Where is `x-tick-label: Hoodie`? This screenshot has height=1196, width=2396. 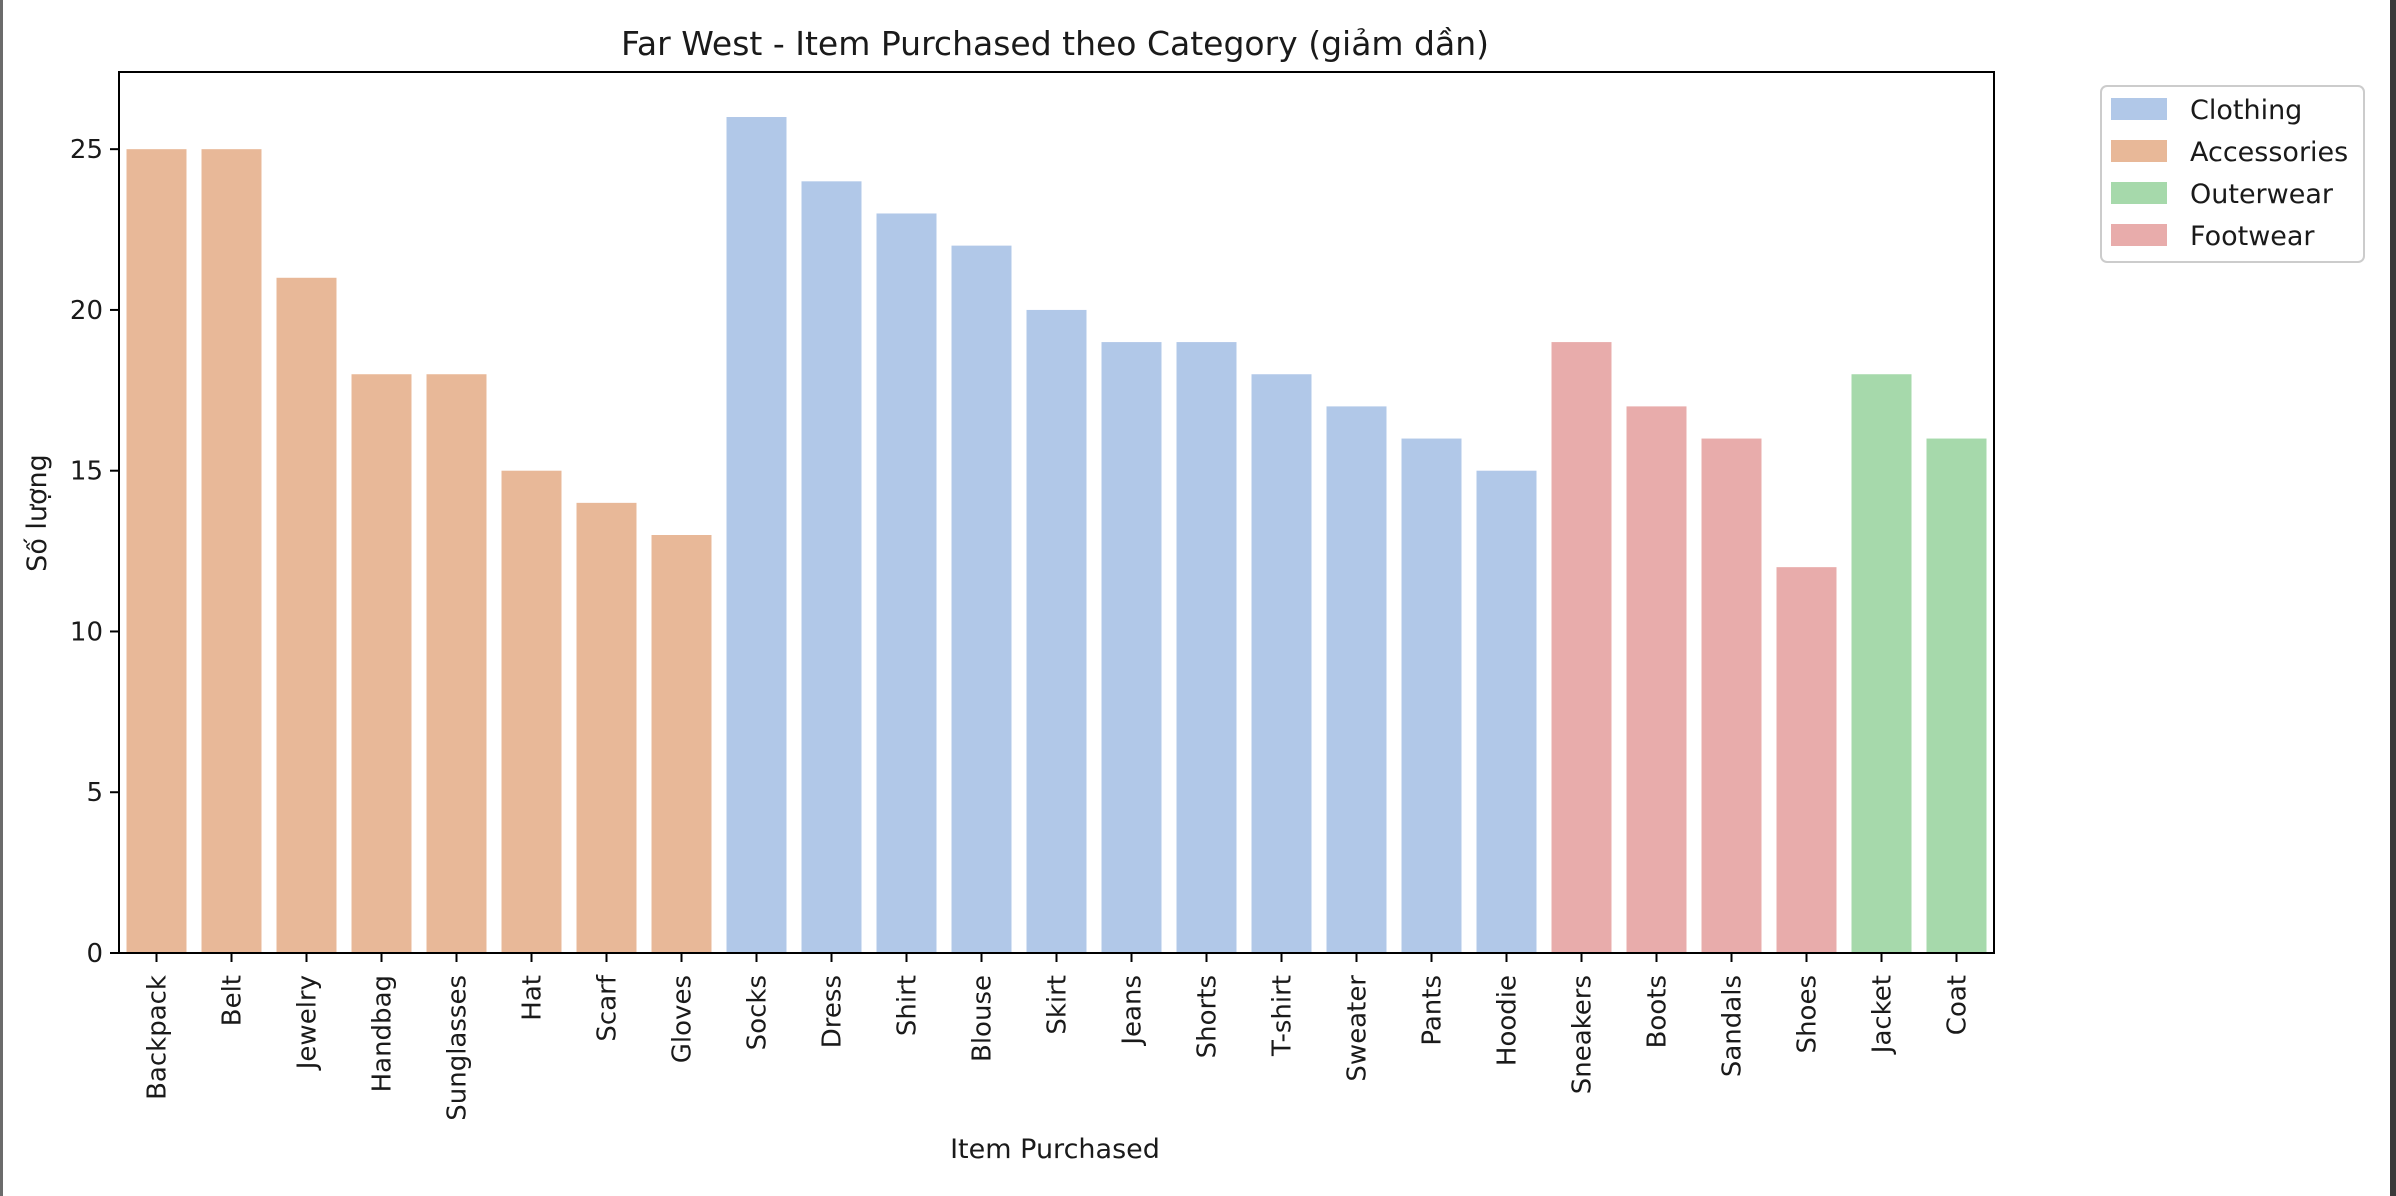
x-tick-label: Hoodie is located at coordinates (1508, 1020).